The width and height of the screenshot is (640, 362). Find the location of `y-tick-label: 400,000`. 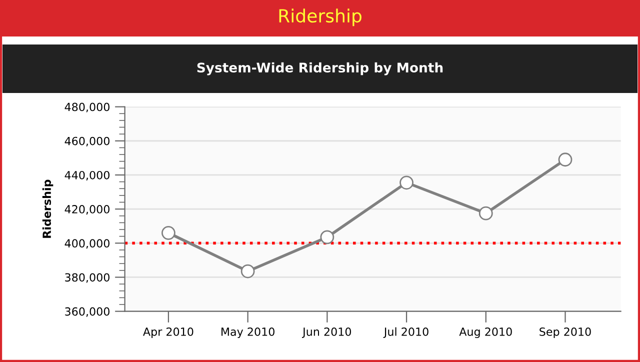

y-tick-label: 400,000 is located at coordinates (87, 244).